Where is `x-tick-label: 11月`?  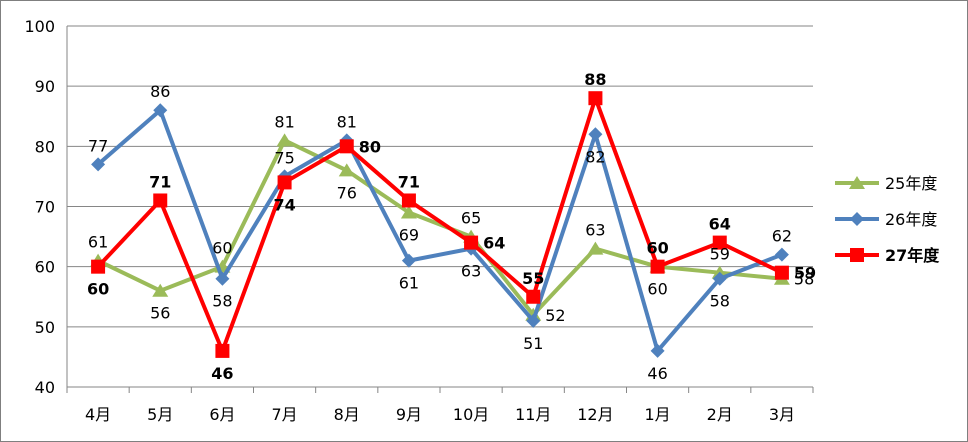
x-tick-label: 11月 is located at coordinates (533, 414).